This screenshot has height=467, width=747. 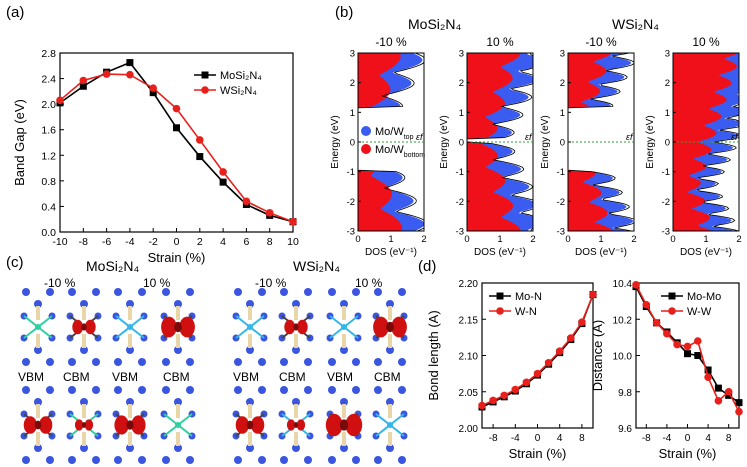 I want to click on legend-top-marker, so click(x=366, y=131).